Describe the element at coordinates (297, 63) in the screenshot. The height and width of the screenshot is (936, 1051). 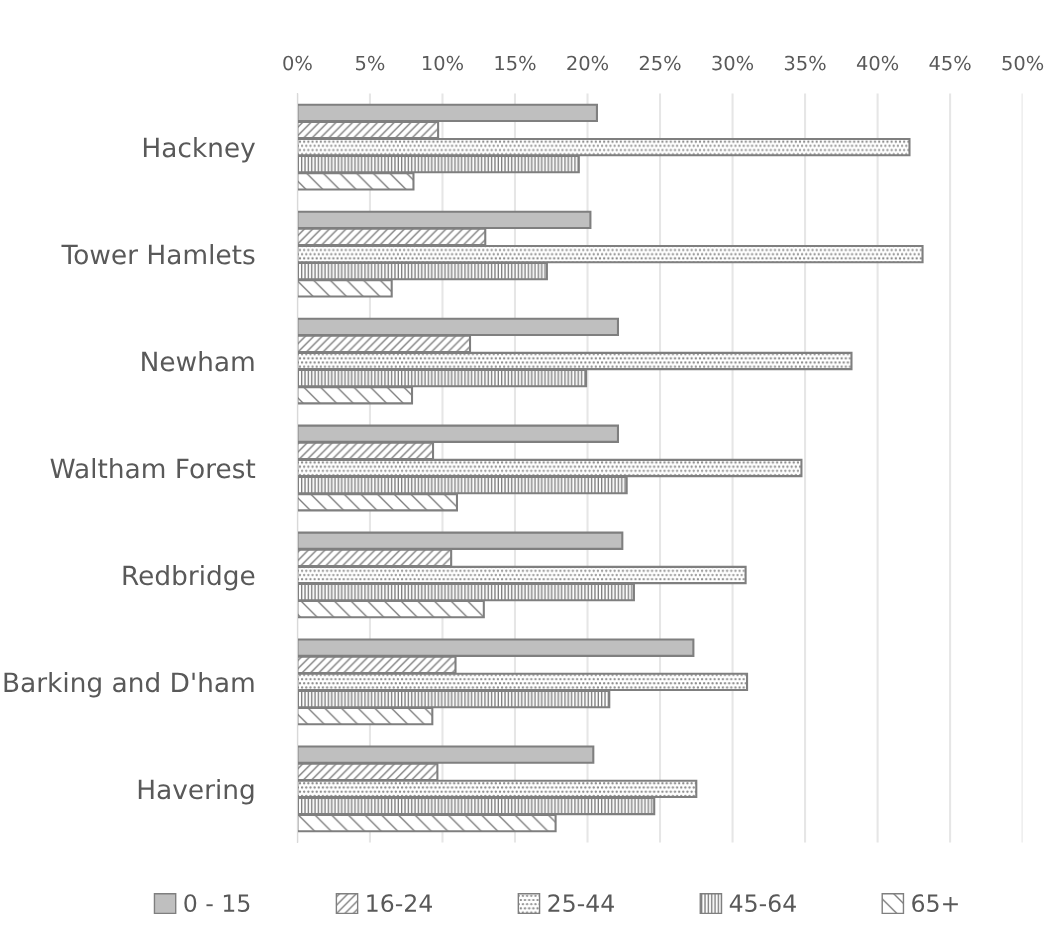
I see `x-tick-label: 0%` at that location.